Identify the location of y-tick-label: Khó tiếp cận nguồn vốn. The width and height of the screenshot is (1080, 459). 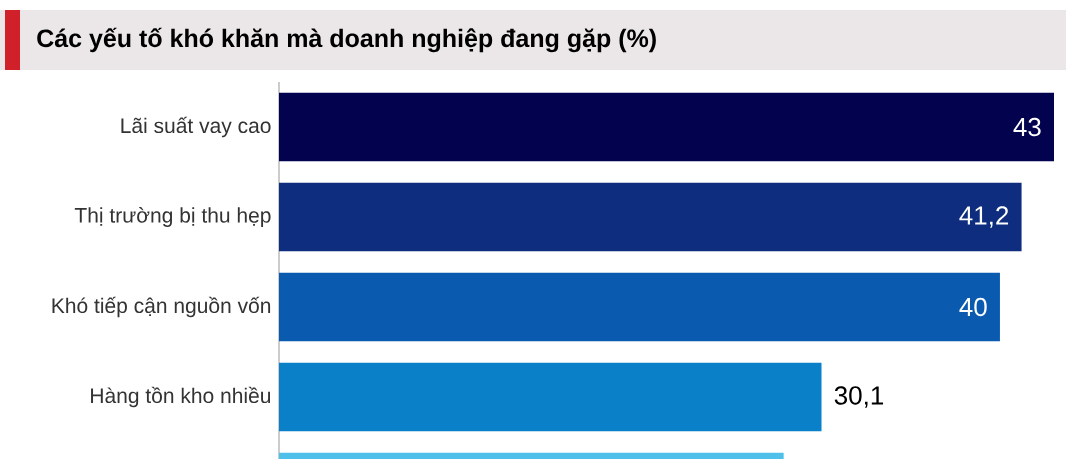
(161, 307).